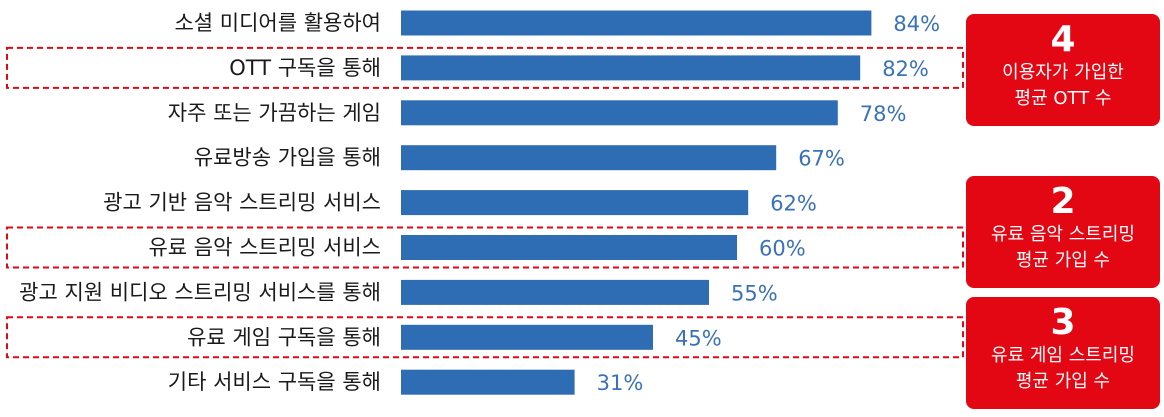  Describe the element at coordinates (287, 158) in the screenshot. I see `category-label: 유료방송 가입을 통해` at that location.